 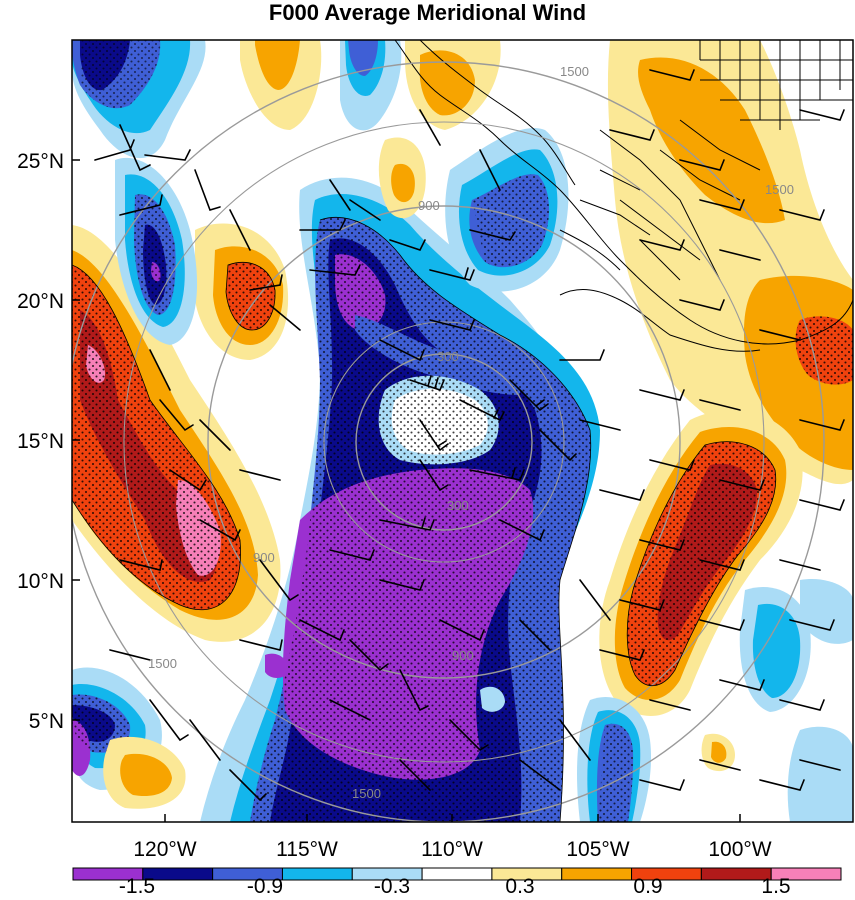 I want to click on lon-label-105W: 105°W, so click(x=597, y=849).